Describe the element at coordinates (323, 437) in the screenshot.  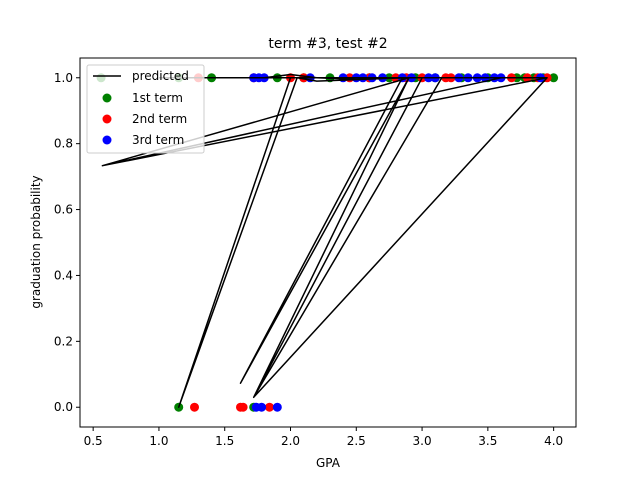
I see `x-axis-ticks: 0.5 1.0 1.5 2.0 2.5 3.0 3.5 4.0` at that location.